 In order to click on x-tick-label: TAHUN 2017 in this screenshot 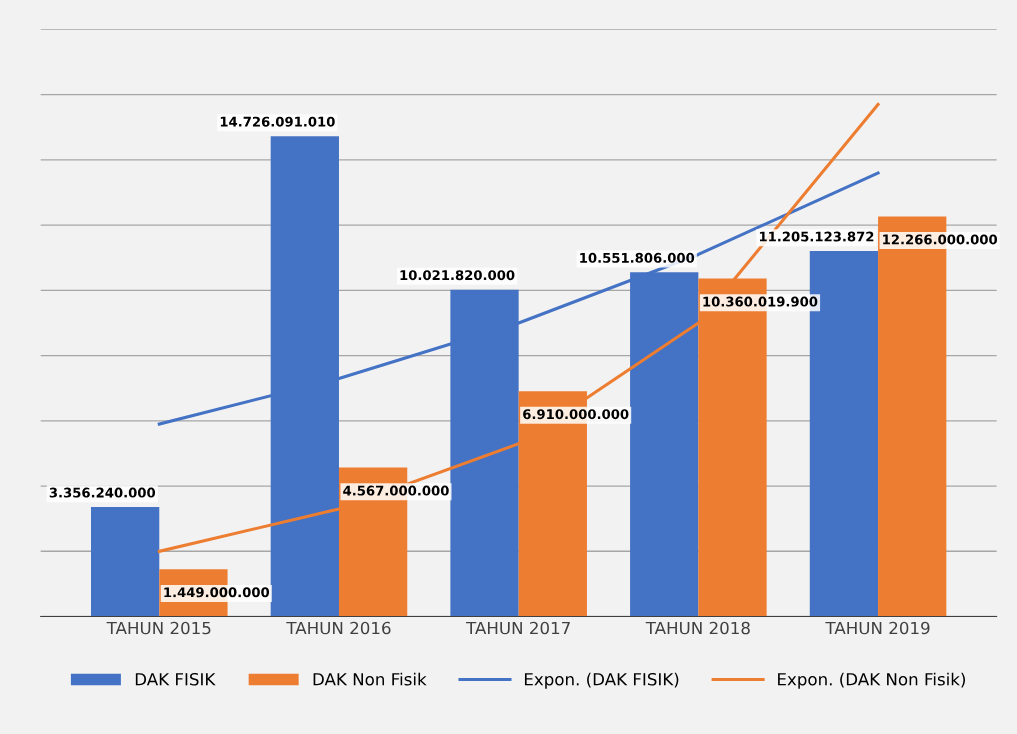, I will do `click(518, 628)`.